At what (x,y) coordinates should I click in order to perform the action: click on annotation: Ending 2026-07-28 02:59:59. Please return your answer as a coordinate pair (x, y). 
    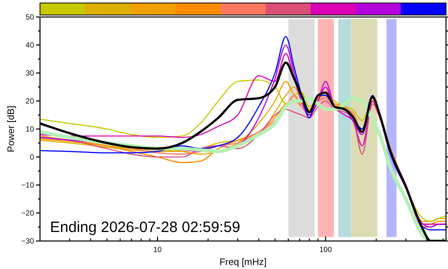
    Looking at the image, I should click on (145, 227).